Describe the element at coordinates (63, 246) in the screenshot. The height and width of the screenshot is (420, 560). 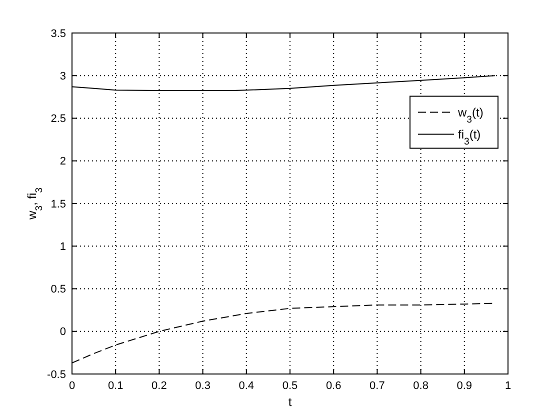
I see `y-tick-label: 1` at that location.